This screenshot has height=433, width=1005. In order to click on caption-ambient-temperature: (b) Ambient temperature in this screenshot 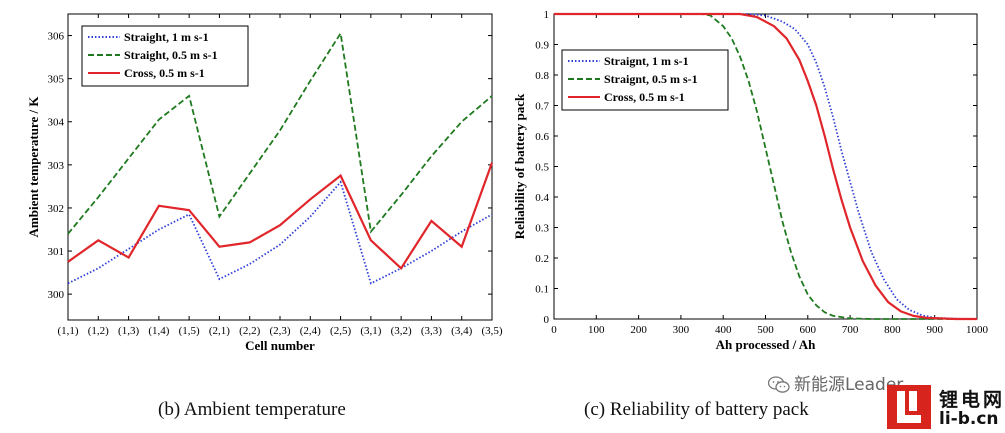, I will do `click(252, 409)`.